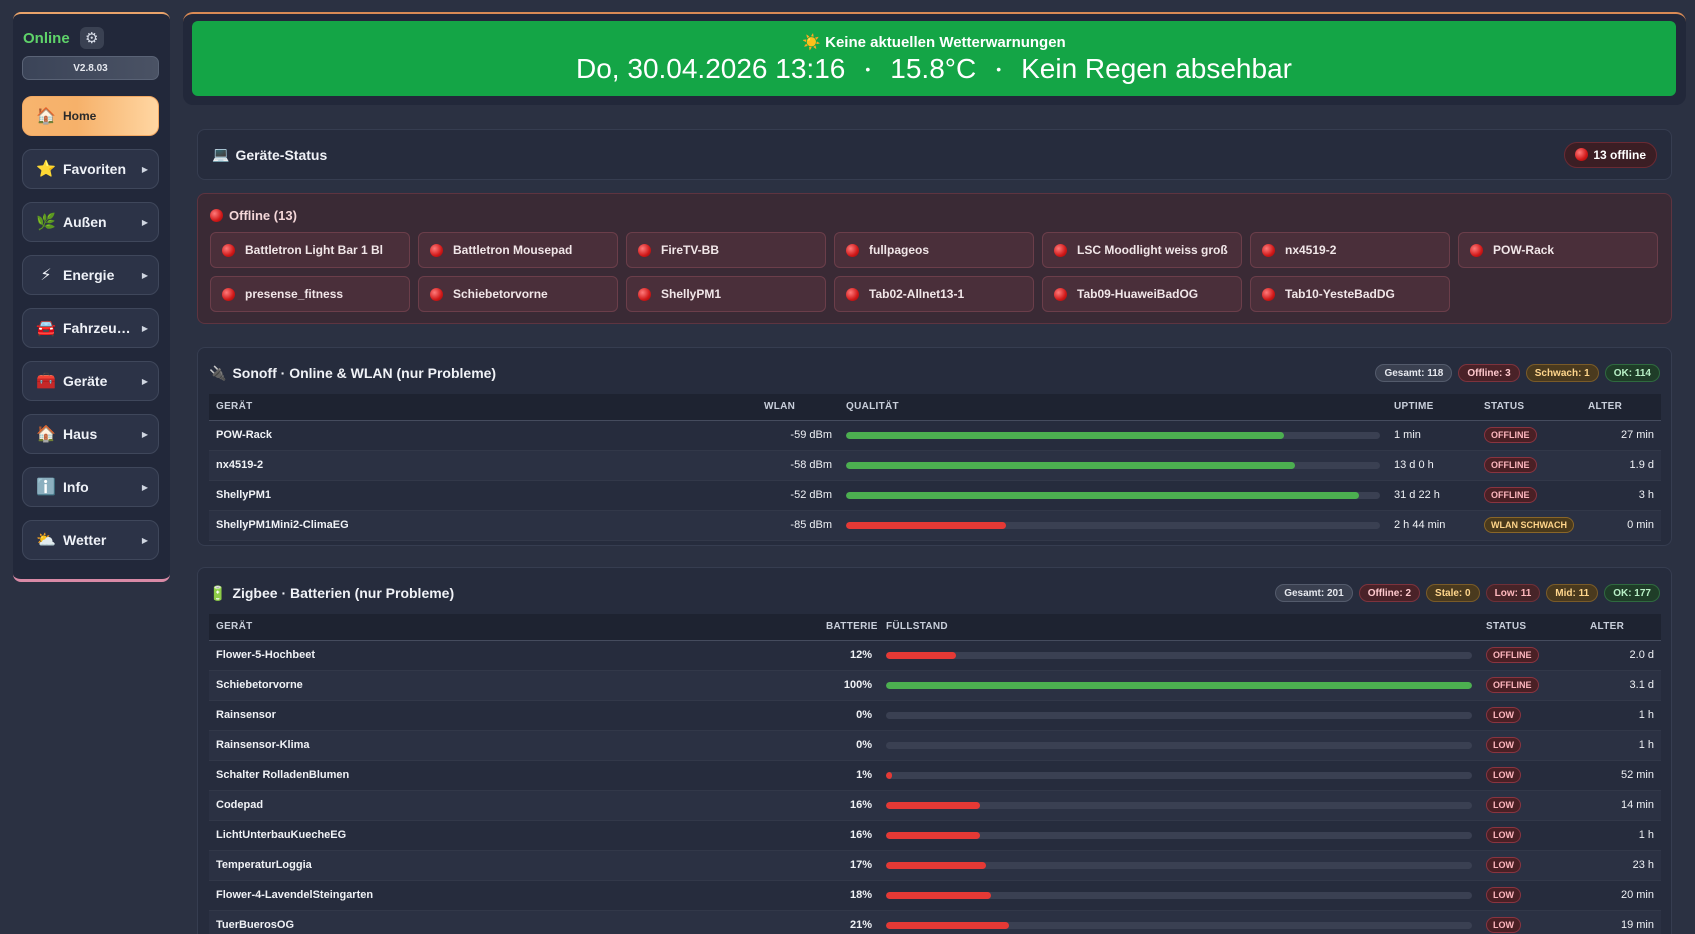 Image resolution: width=1695 pixels, height=934 pixels. What do you see at coordinates (899, 250) in the screenshot?
I see `offline-device-name: fullpageos` at bounding box center [899, 250].